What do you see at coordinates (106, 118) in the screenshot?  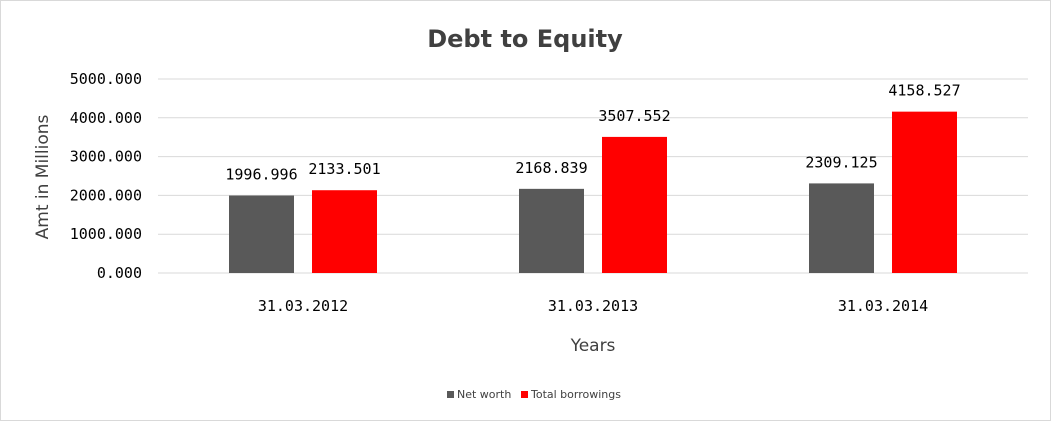 I see `y-tick-label: 4000.000` at bounding box center [106, 118].